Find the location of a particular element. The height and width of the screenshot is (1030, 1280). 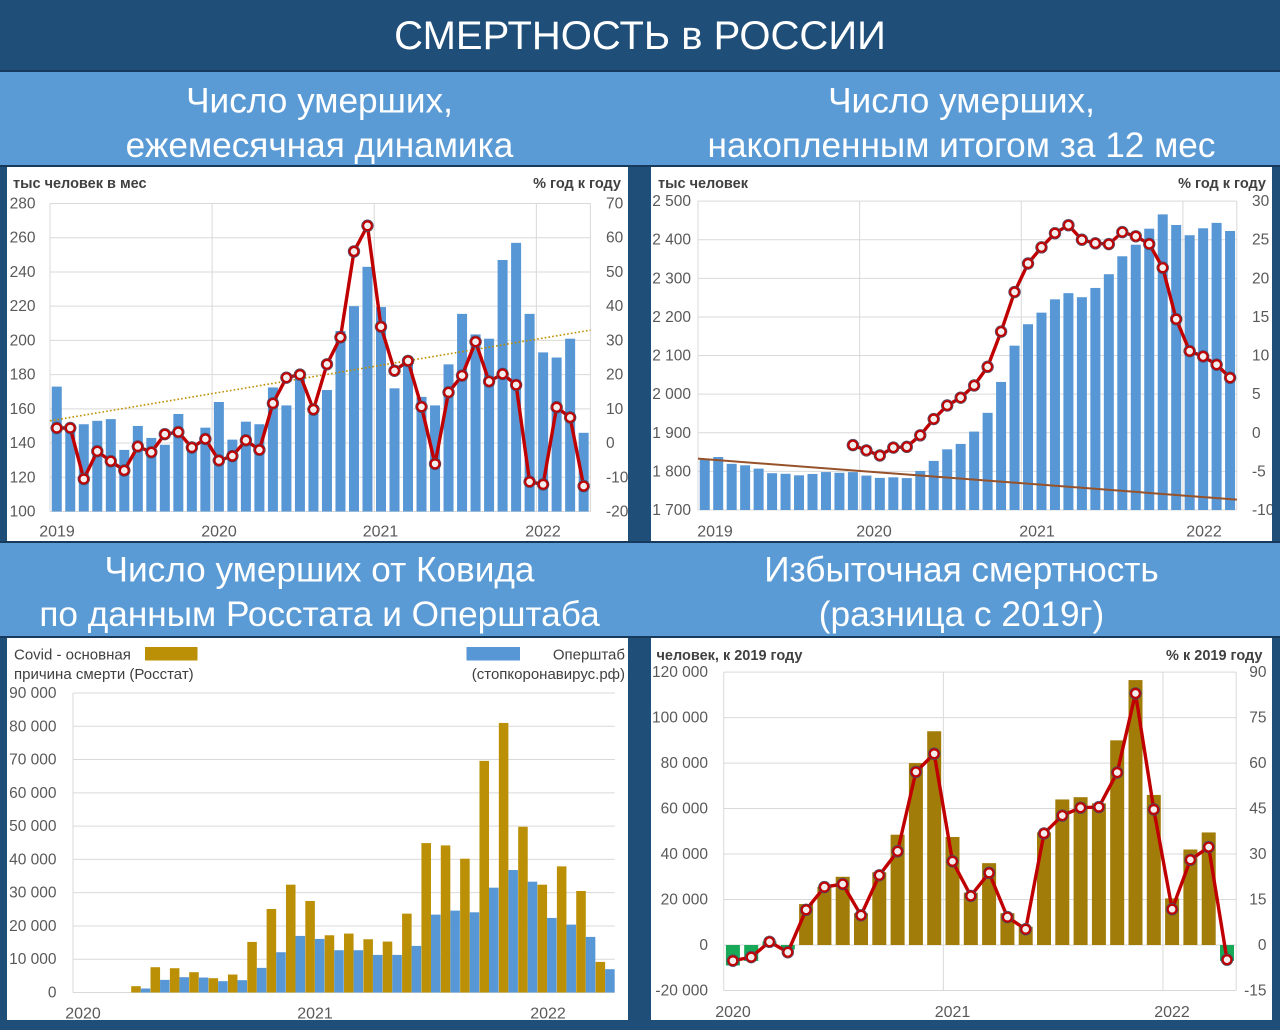

svg-text: -15 is located at coordinates (1255, 990).